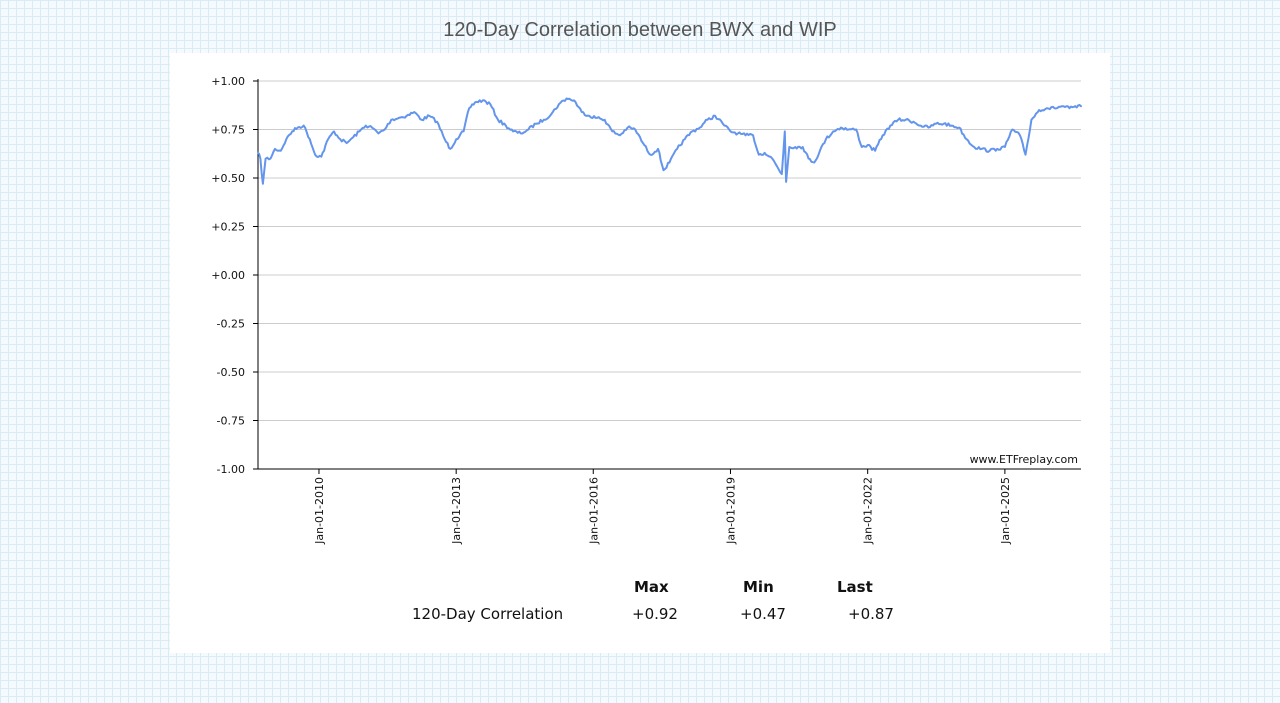 Image resolution: width=1280 pixels, height=703 pixels. I want to click on stats-value-last: +0.87, so click(871, 614).